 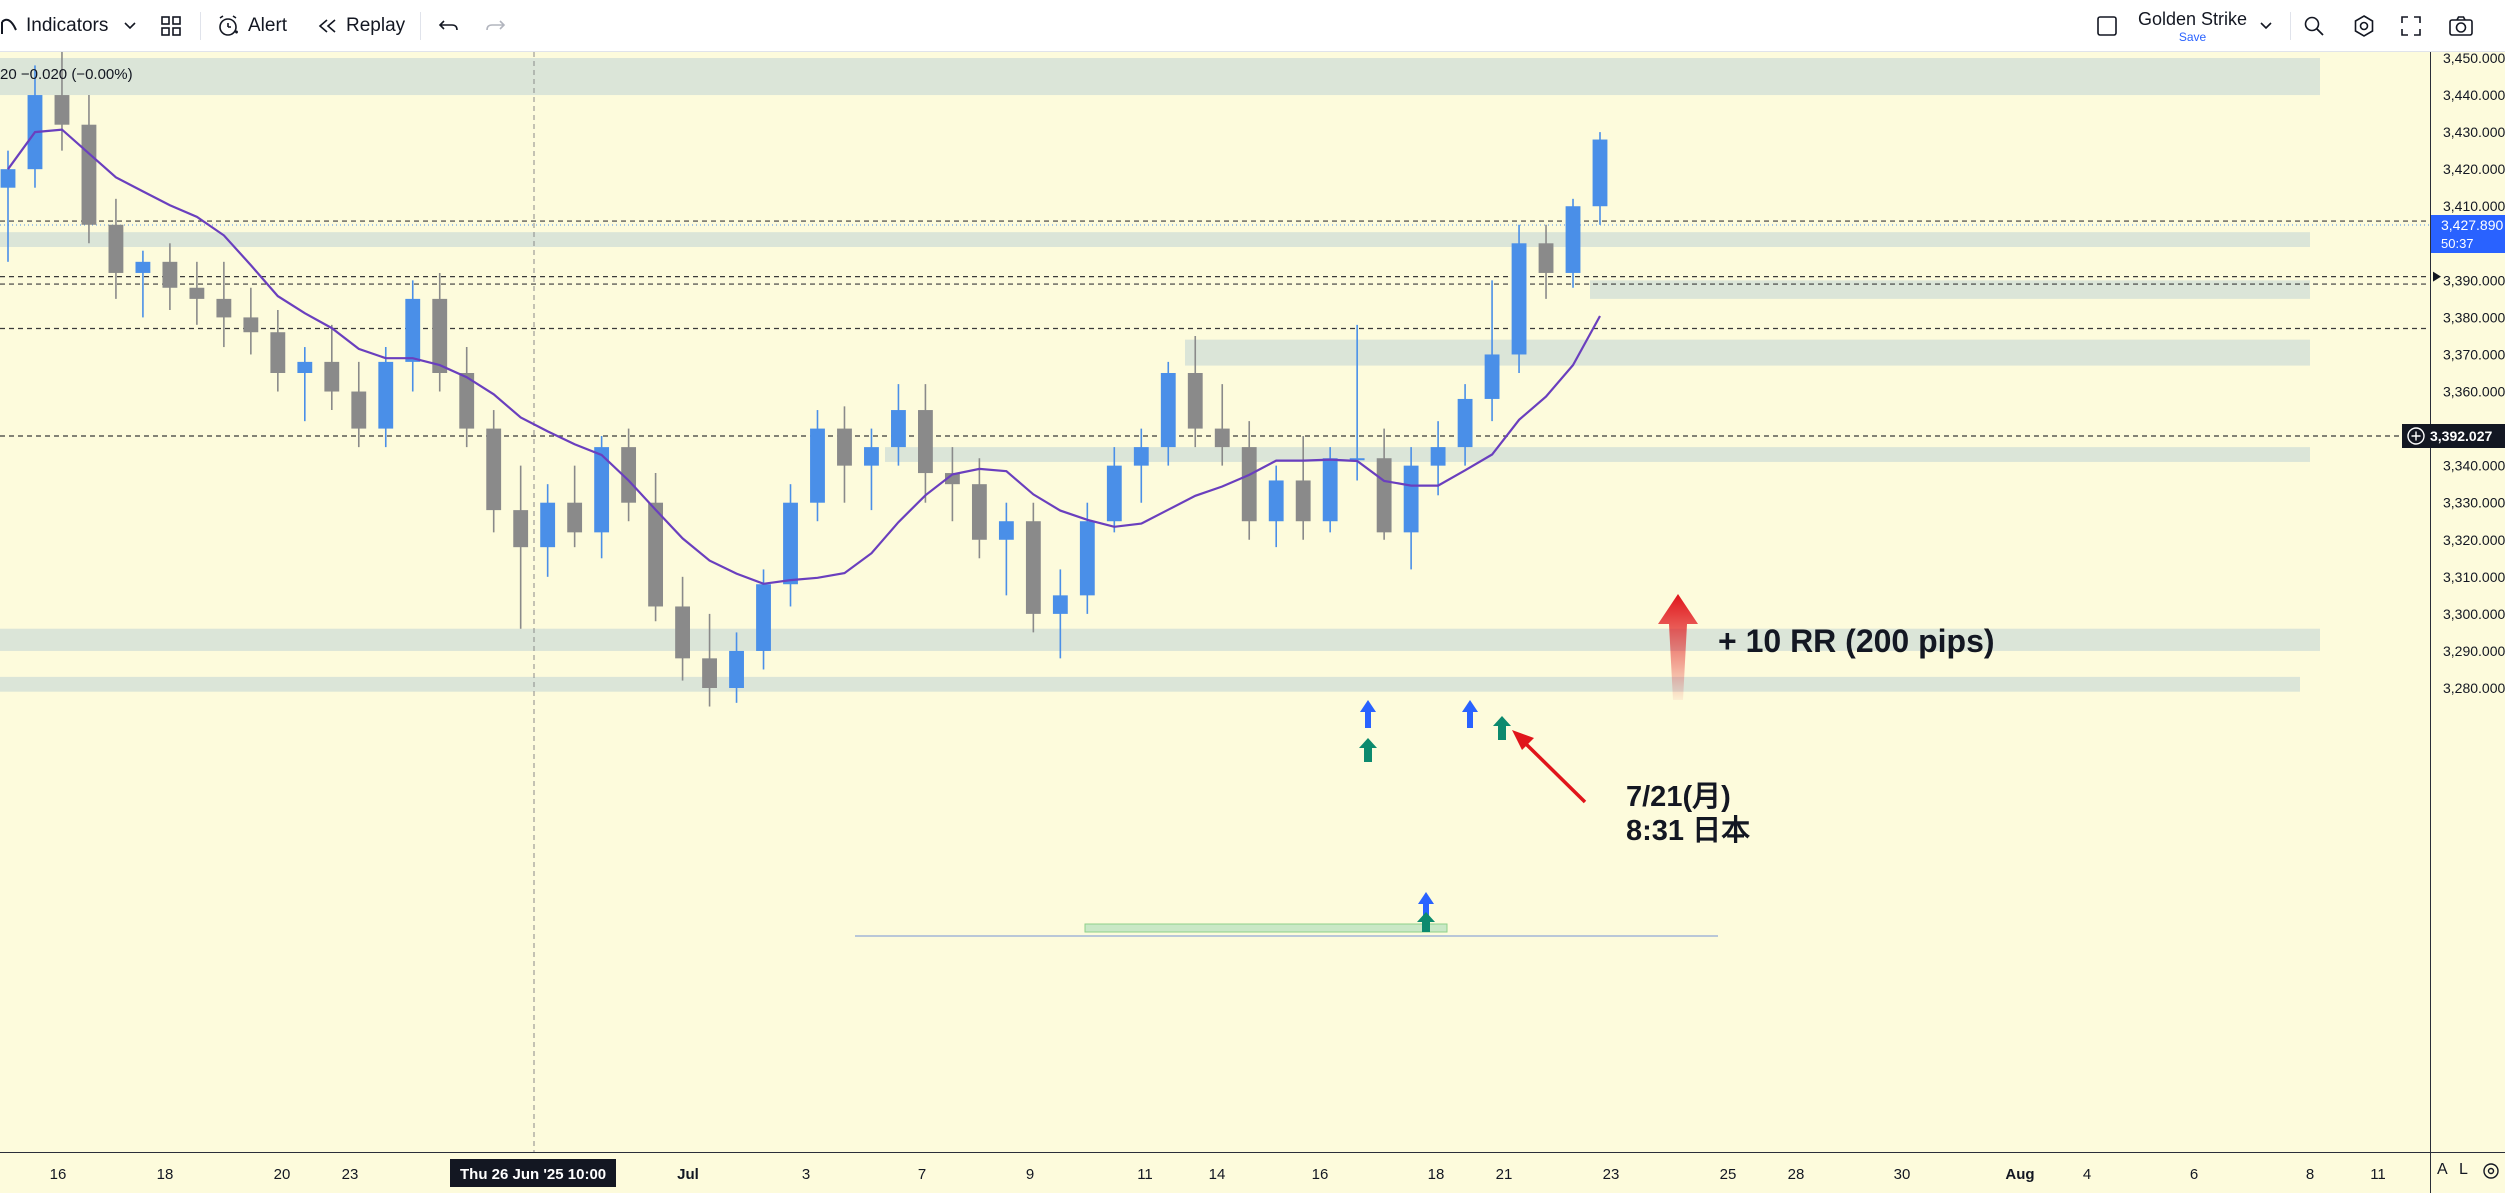 What do you see at coordinates (2491, 1173) in the screenshot?
I see `settings-icon` at bounding box center [2491, 1173].